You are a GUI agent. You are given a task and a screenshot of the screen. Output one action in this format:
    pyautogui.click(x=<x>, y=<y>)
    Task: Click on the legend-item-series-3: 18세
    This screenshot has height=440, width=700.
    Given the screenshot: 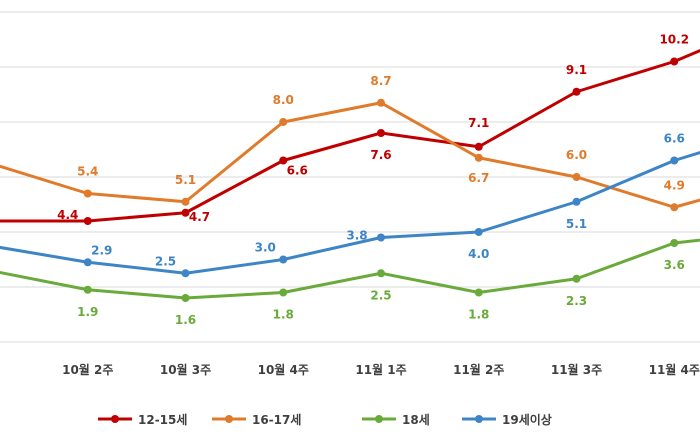 What is the action you would take?
    pyautogui.click(x=396, y=419)
    